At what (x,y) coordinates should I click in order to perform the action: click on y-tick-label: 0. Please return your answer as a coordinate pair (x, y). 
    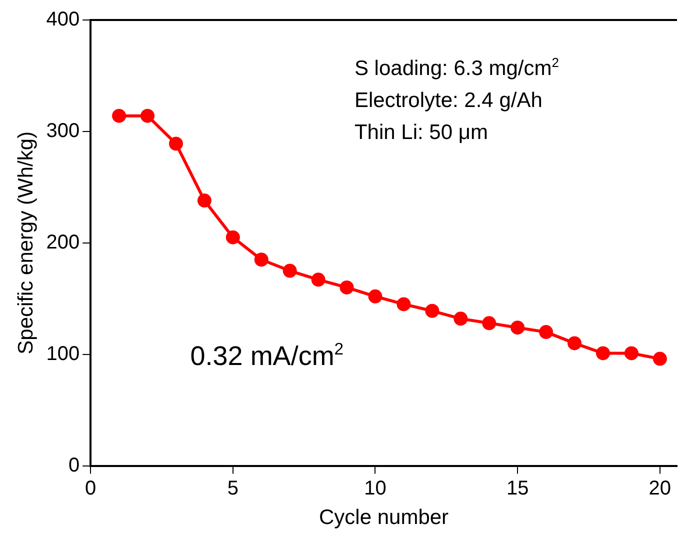
    Looking at the image, I should click on (74, 465).